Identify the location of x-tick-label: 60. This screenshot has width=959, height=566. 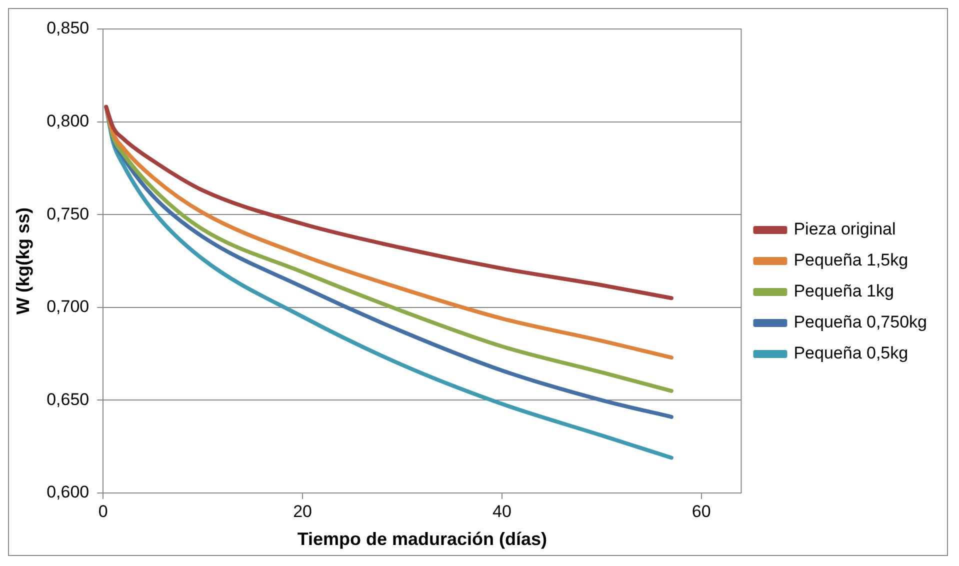
(701, 511).